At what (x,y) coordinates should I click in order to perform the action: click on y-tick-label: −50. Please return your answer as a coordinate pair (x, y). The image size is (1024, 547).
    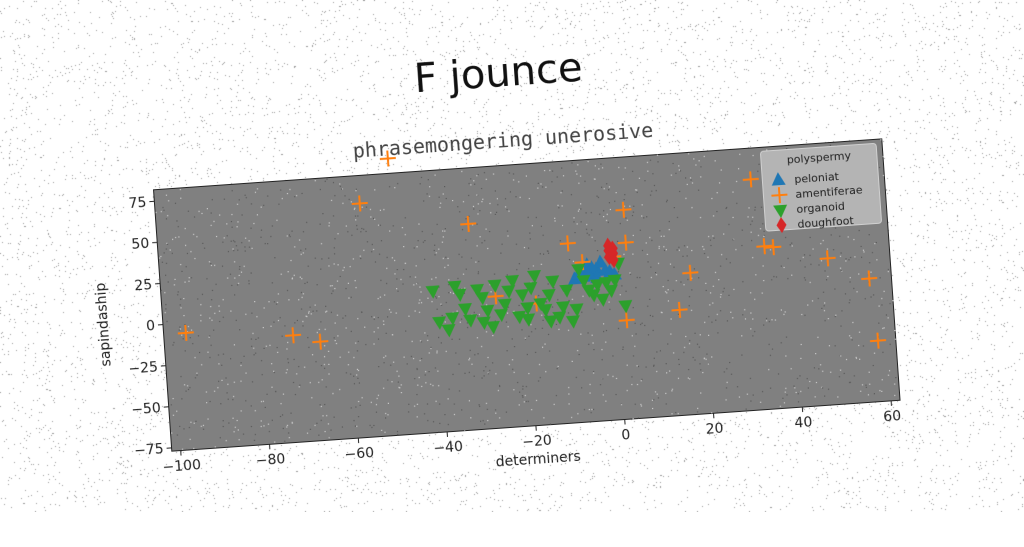
    Looking at the image, I should click on (146, 409).